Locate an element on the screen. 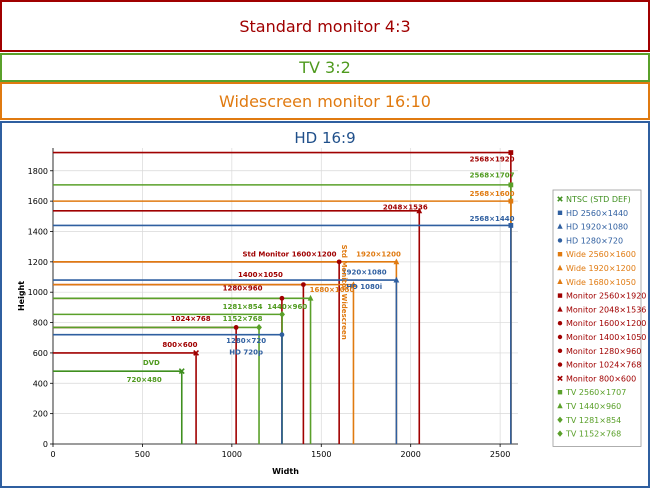 This screenshot has height=488, width=650. annotation-label: 2568×1707 is located at coordinates (492, 176).